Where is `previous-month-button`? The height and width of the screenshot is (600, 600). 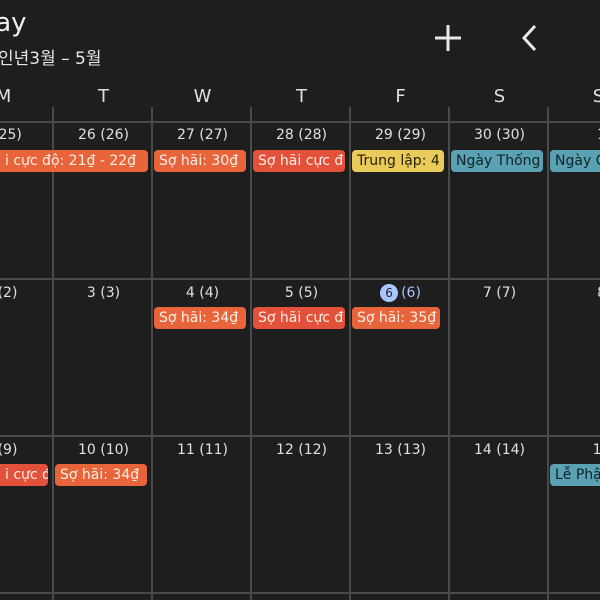
previous-month-button is located at coordinates (531, 38).